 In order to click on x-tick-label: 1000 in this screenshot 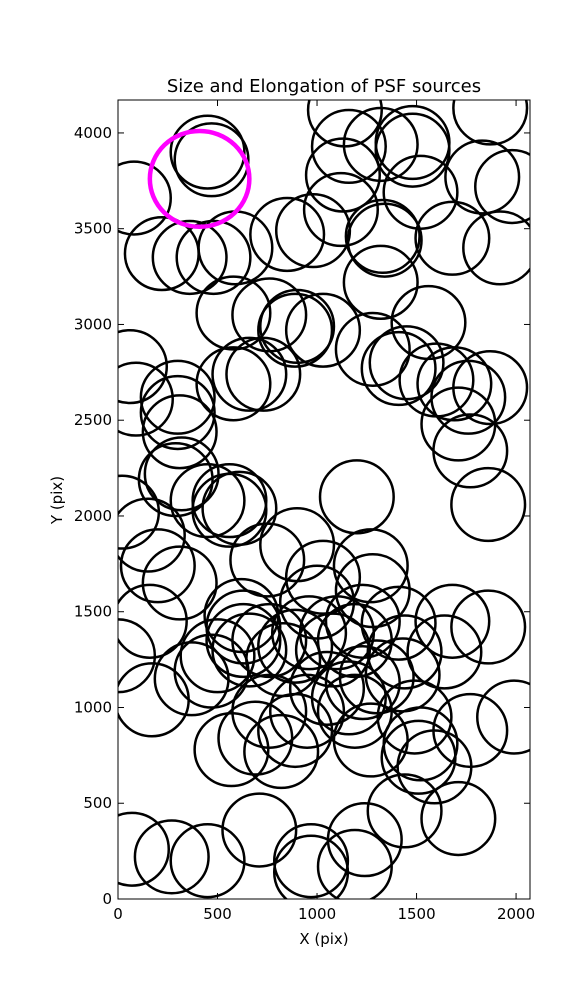, I will do `click(317, 914)`.